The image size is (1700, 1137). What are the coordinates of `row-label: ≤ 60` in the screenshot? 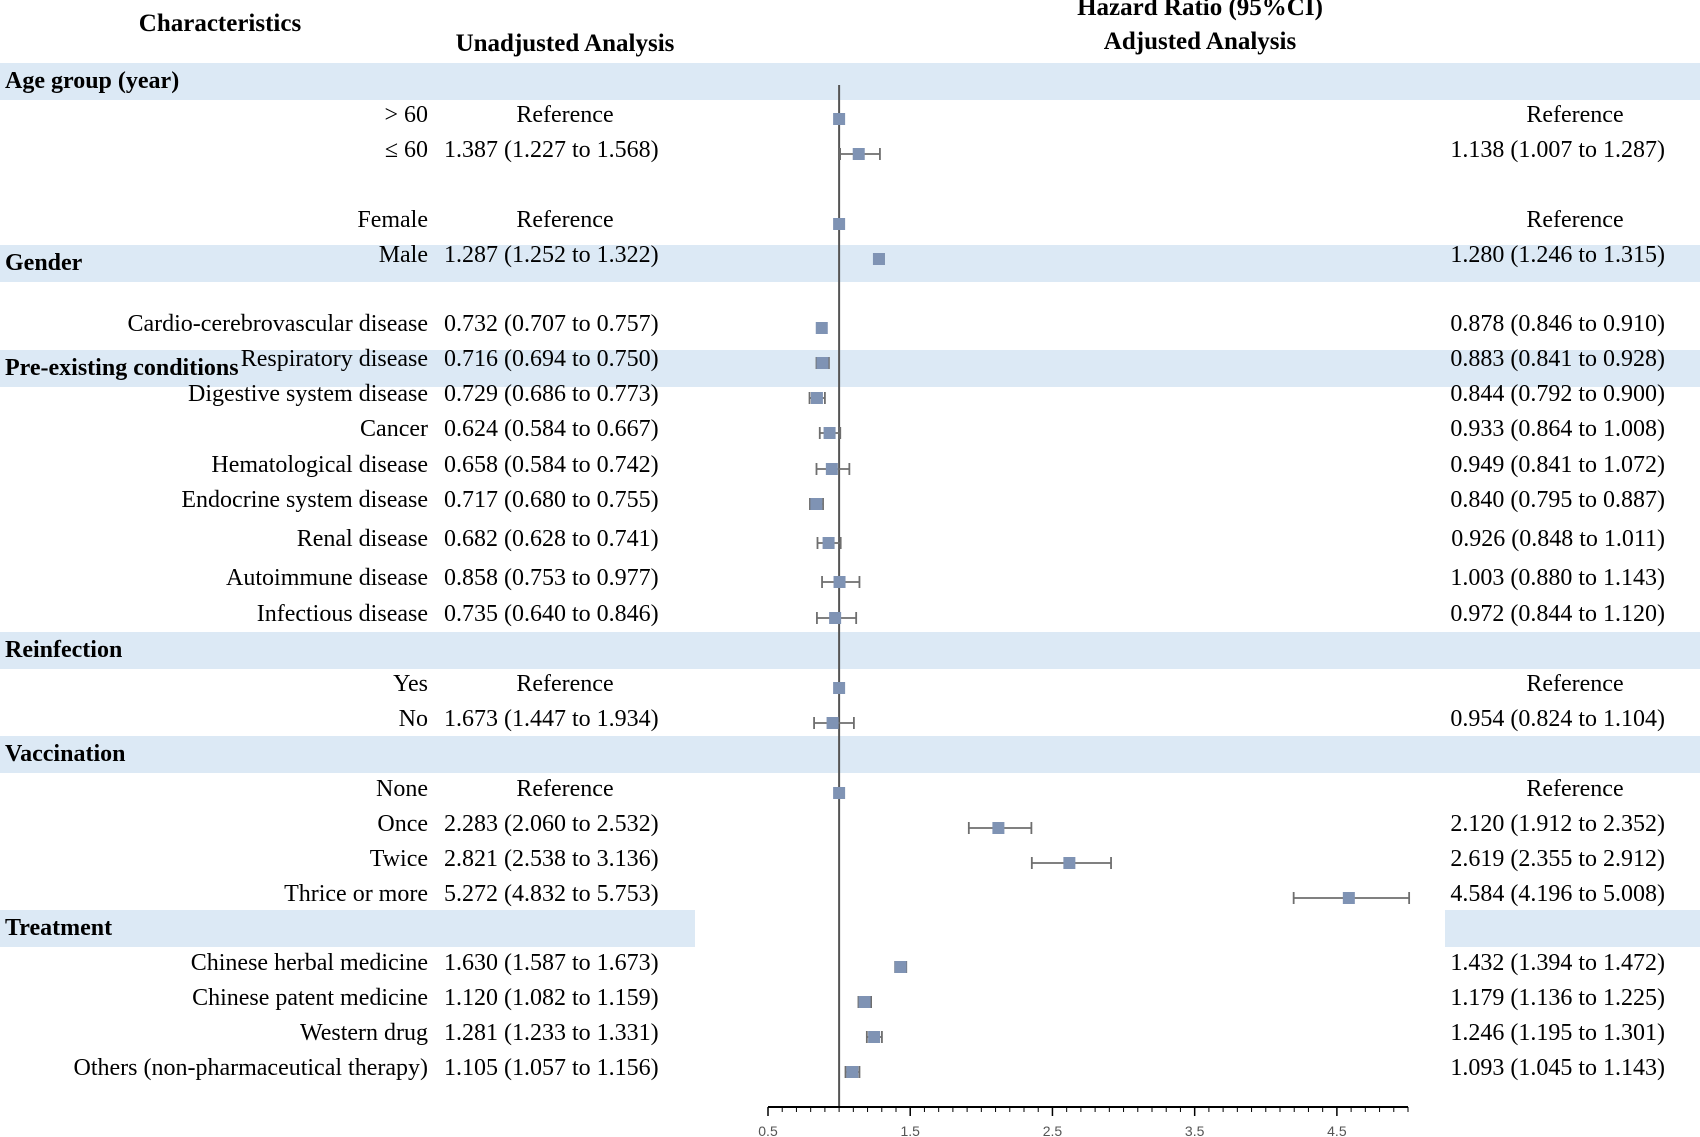 It's located at (406, 150).